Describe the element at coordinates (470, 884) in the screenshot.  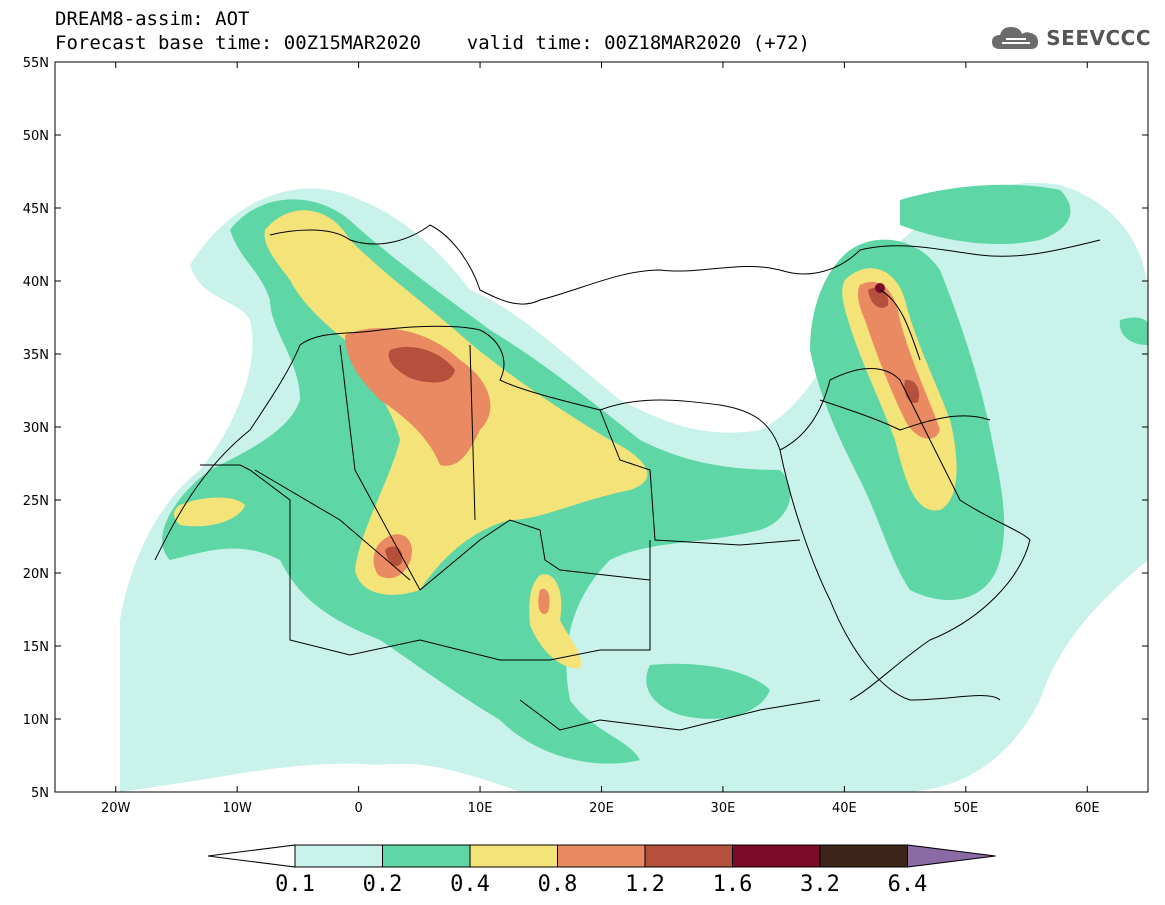
I see `colorbar-label: 0.4` at that location.